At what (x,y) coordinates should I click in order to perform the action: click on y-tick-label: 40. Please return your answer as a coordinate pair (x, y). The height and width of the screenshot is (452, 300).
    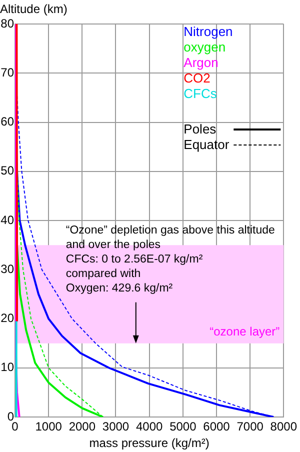
    Looking at the image, I should click on (7, 219).